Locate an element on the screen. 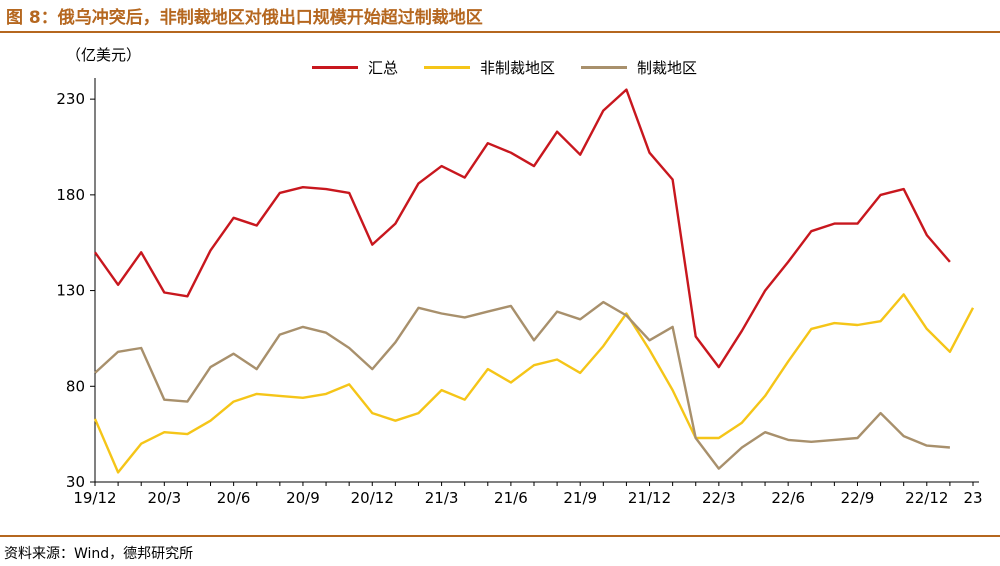  y-tick-label: 30 is located at coordinates (75, 482).